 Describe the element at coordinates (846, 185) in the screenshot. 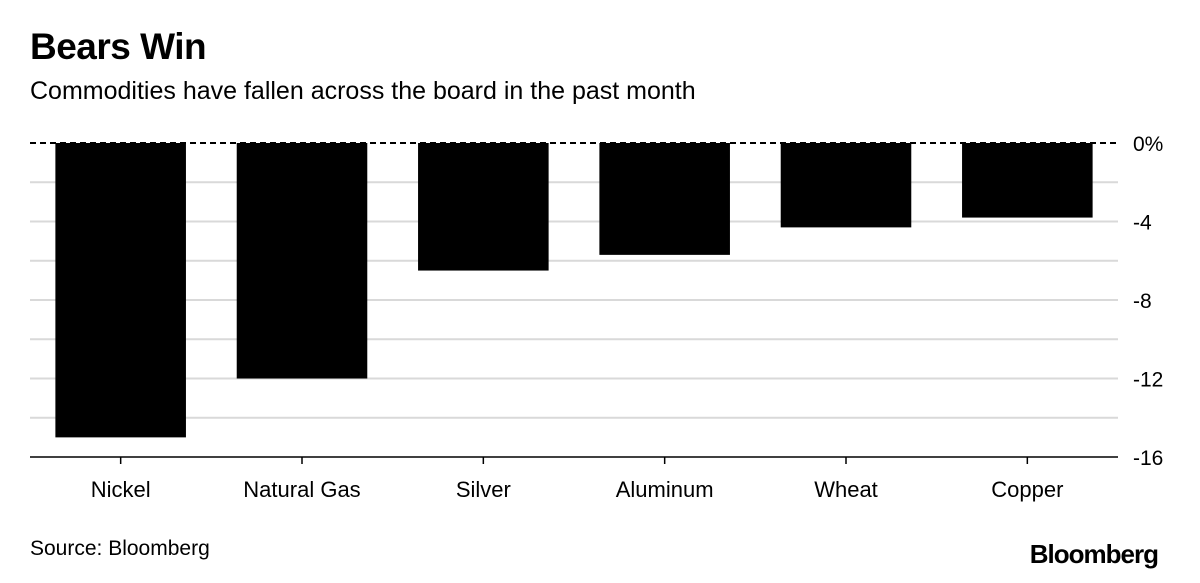

I see `bar-wheat` at that location.